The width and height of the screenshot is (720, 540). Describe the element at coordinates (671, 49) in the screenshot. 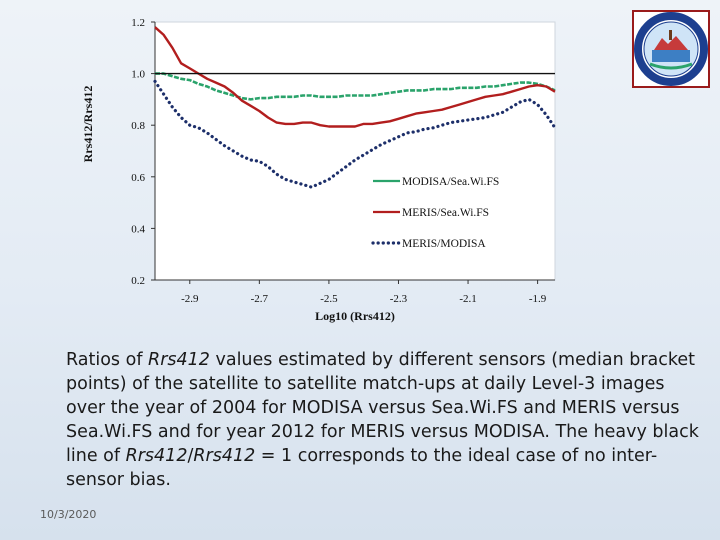

I see `seal-logo-icon` at that location.